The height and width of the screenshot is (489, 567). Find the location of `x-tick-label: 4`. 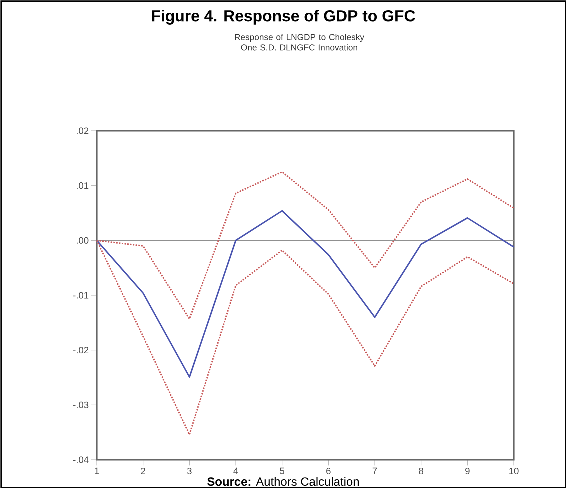

x-tick-label: 4 is located at coordinates (236, 471).